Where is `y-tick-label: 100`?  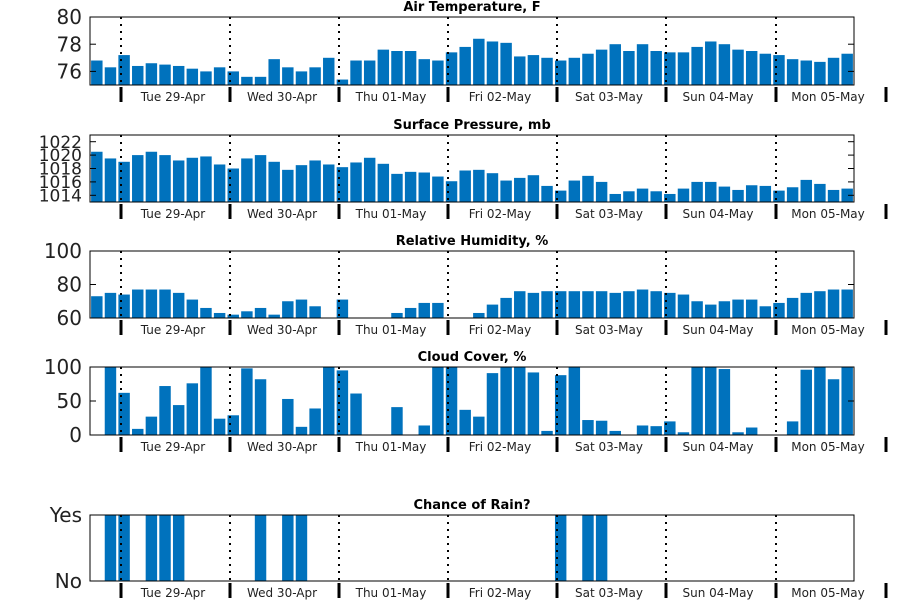
y-tick-label: 100 is located at coordinates (63, 367).